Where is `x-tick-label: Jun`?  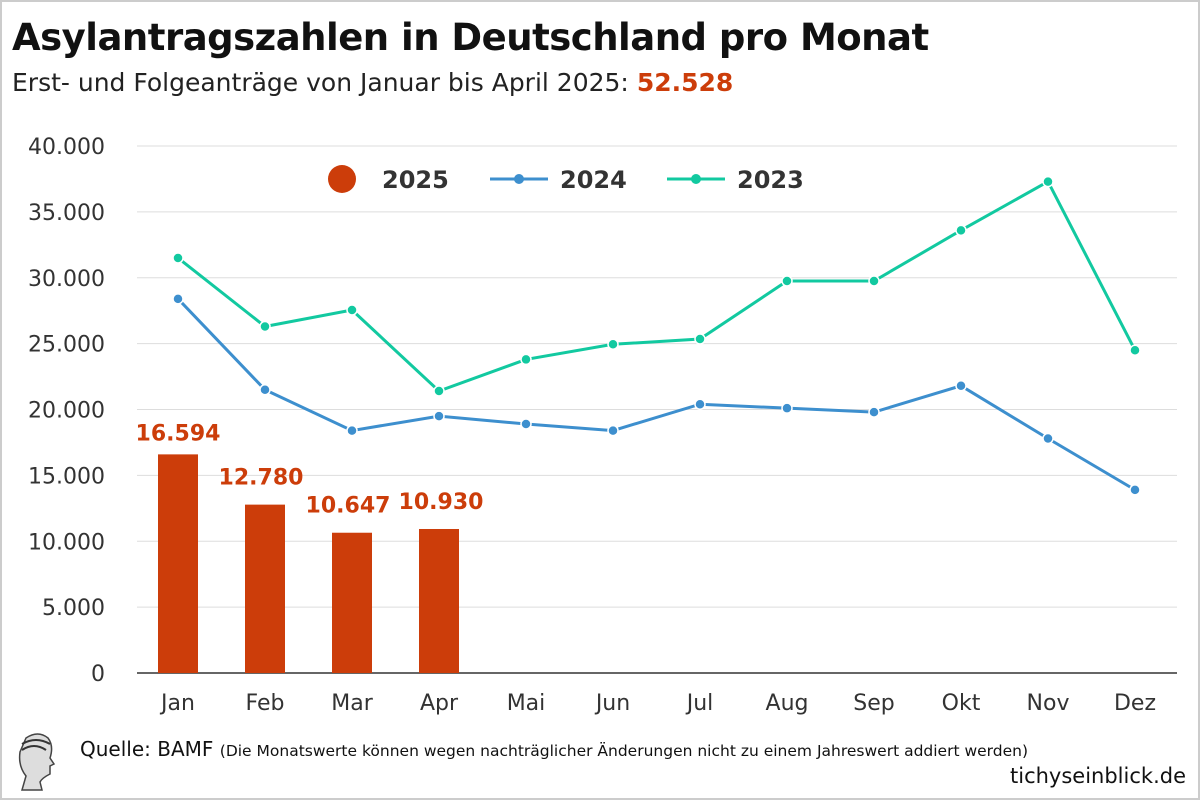 x-tick-label: Jun is located at coordinates (612, 703).